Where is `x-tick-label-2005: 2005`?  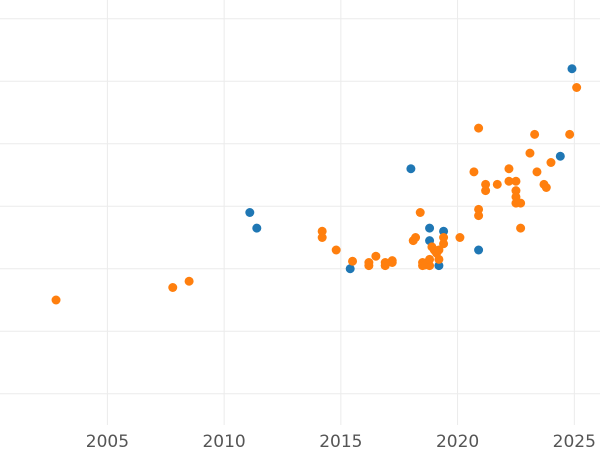 x-tick-label-2005: 2005 is located at coordinates (107, 441).